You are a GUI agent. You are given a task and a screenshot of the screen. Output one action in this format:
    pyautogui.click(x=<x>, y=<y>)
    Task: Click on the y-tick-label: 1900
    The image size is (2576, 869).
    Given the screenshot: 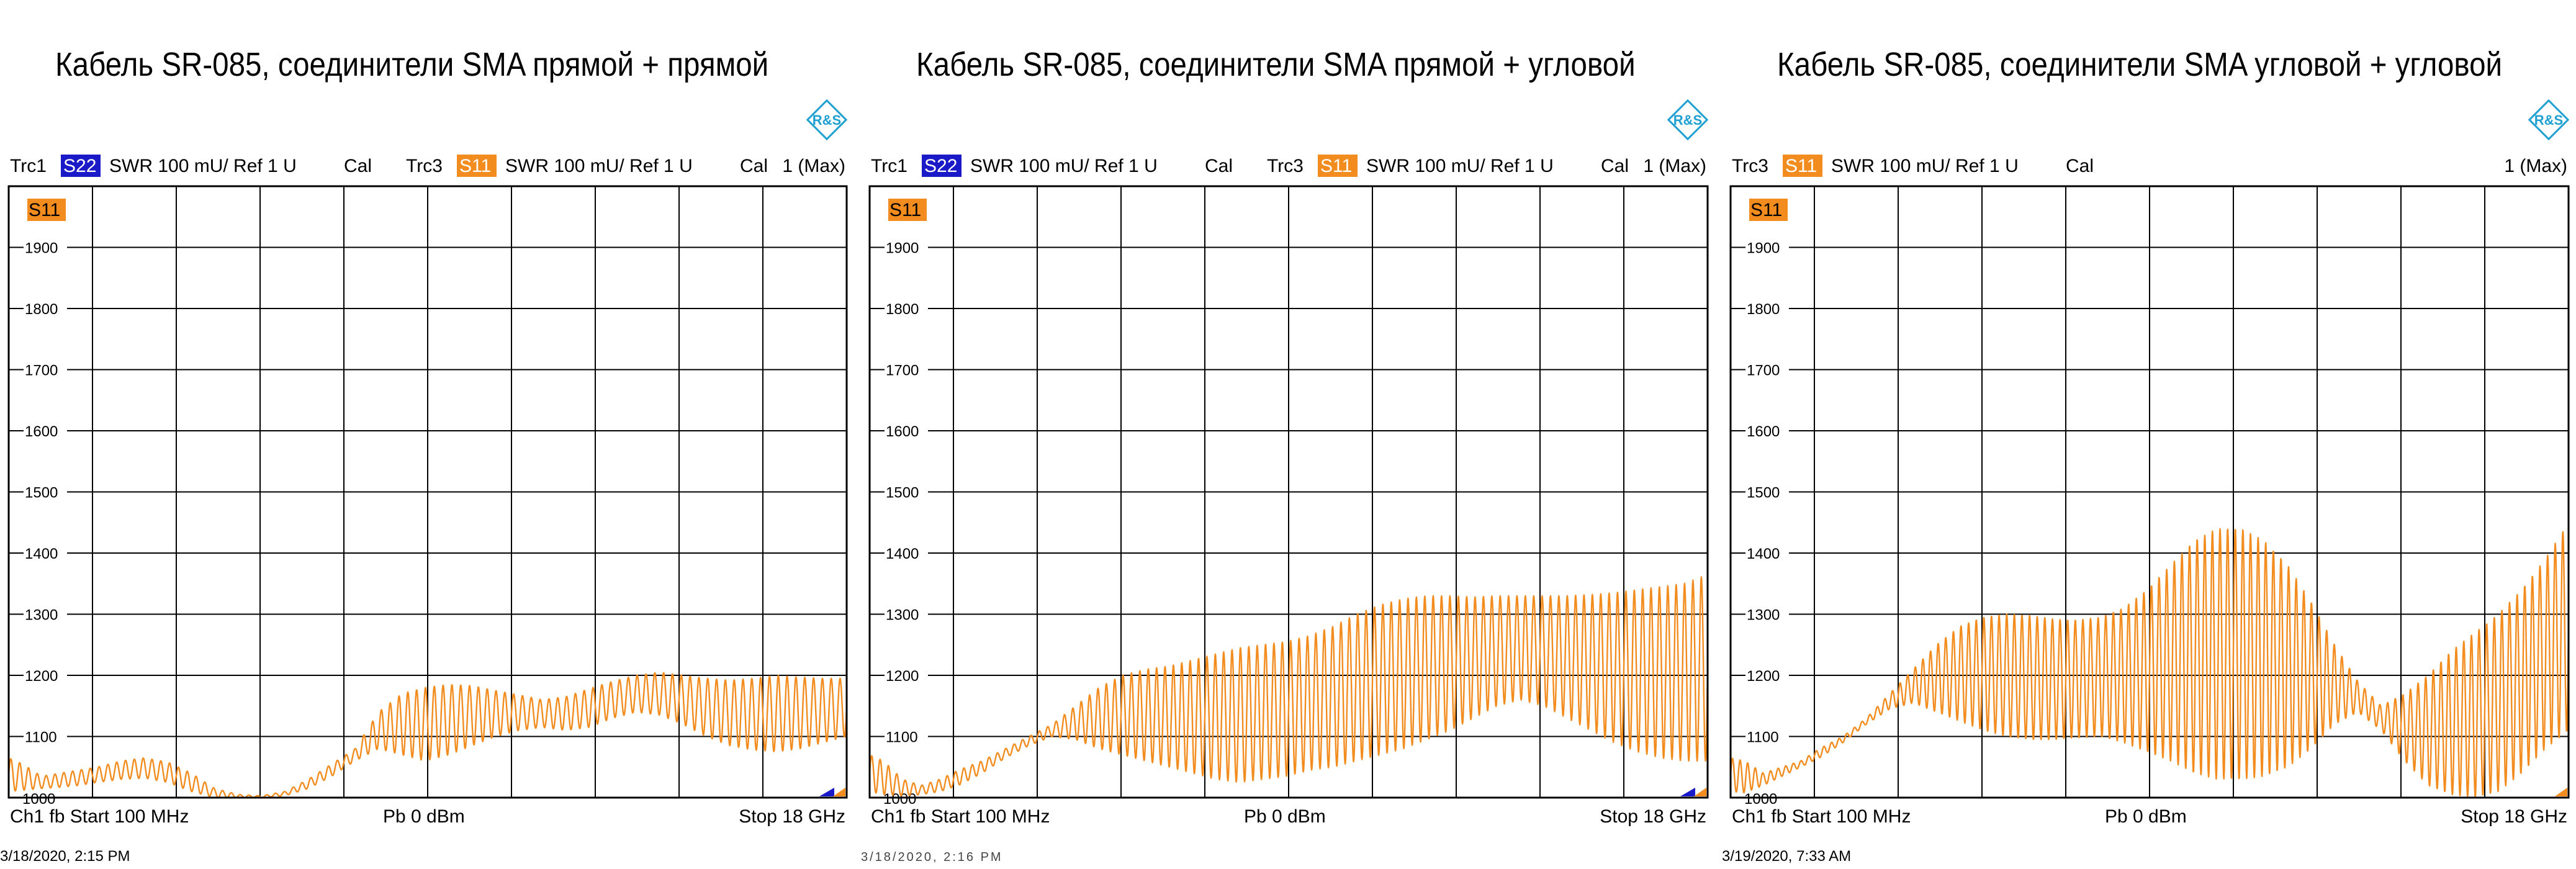 What is the action you would take?
    pyautogui.click(x=1763, y=248)
    